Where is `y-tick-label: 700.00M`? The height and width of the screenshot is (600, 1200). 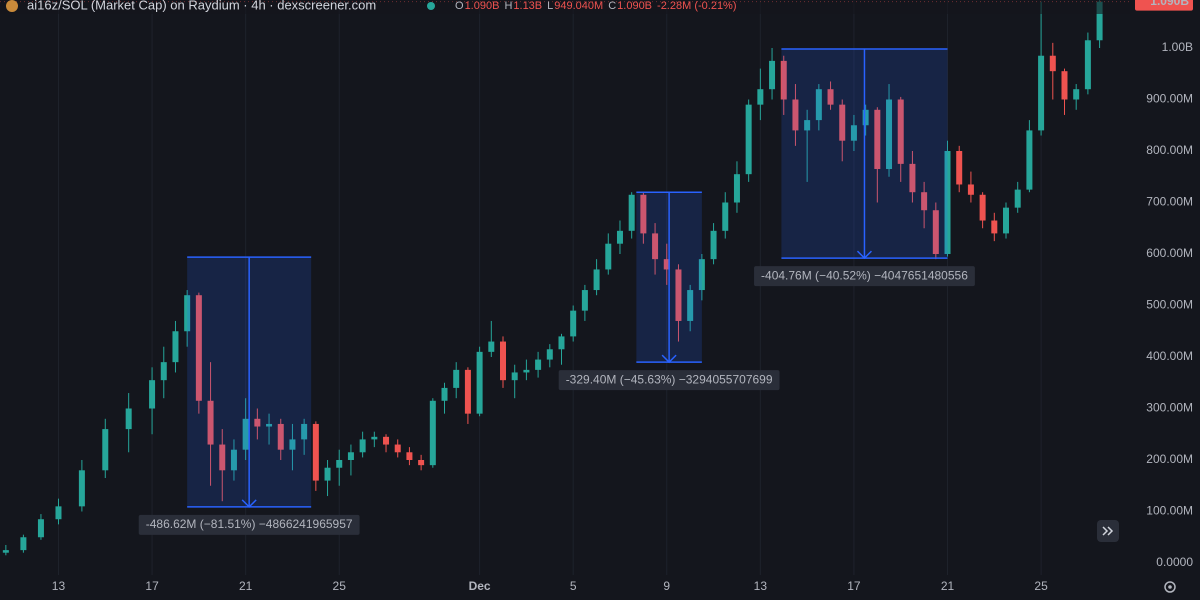 y-tick-label: 700.00M is located at coordinates (1169, 202).